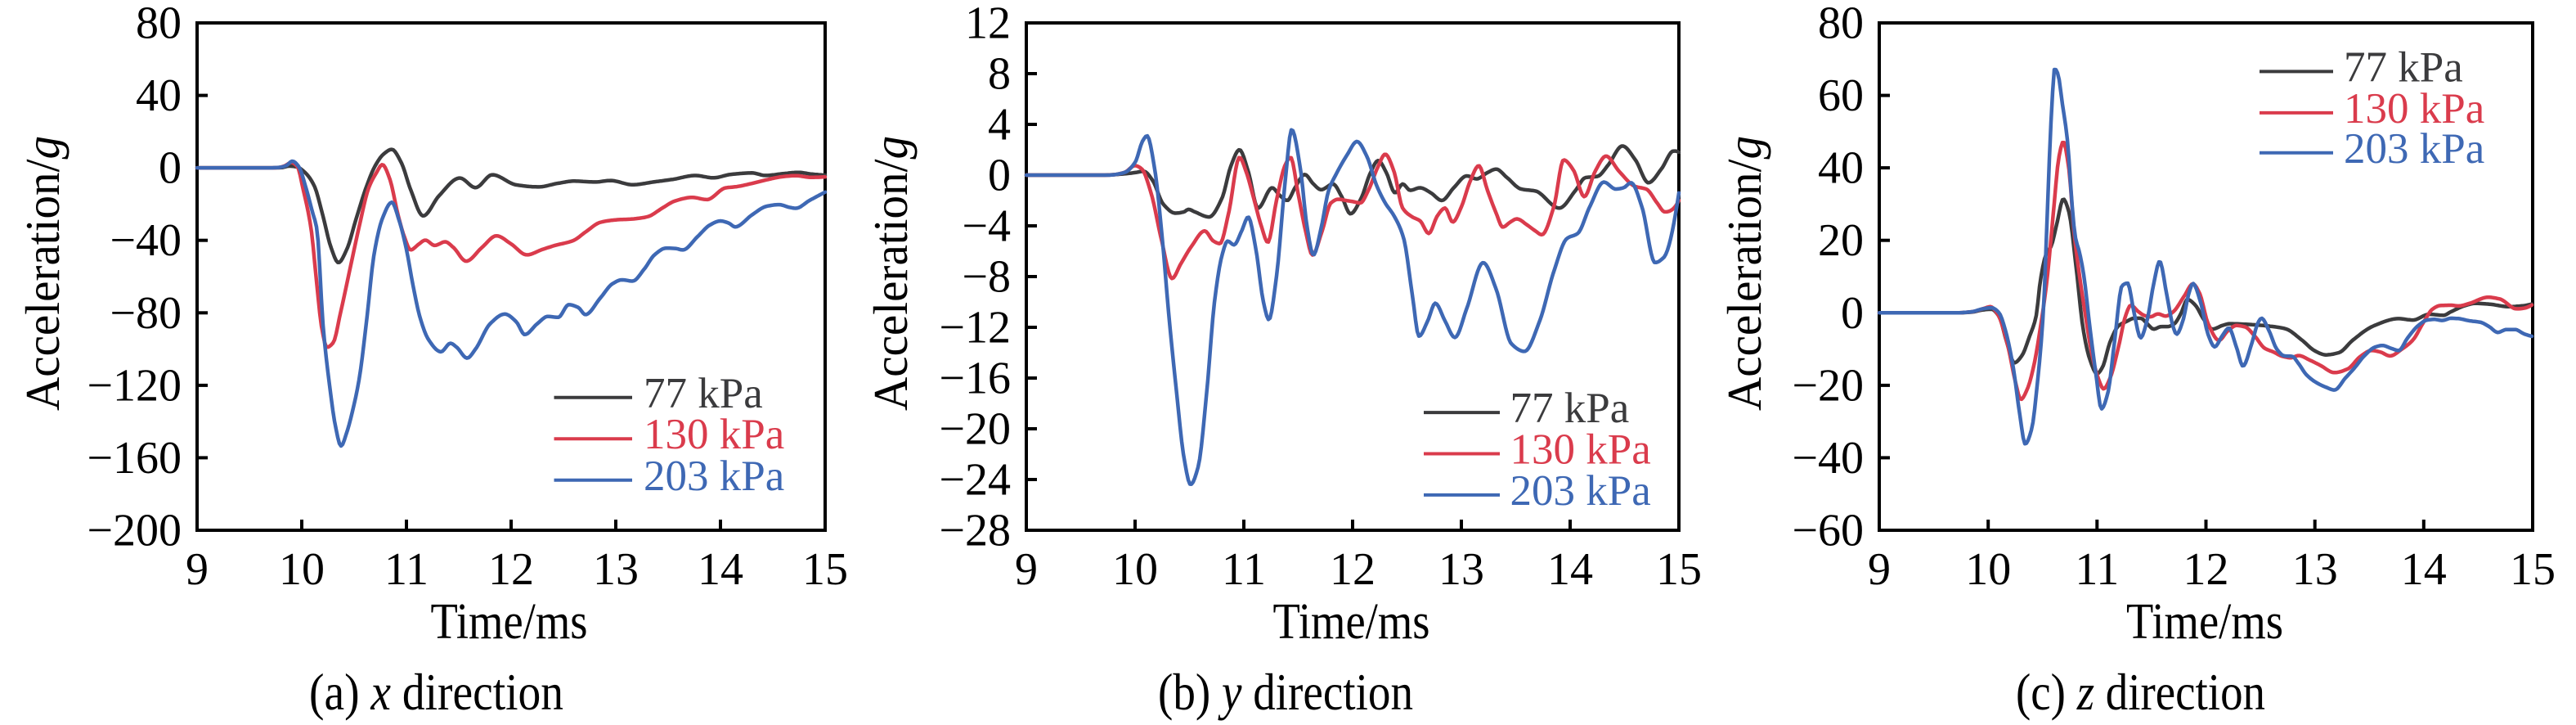  I want to click on svg-text: −4, so click(987, 227).